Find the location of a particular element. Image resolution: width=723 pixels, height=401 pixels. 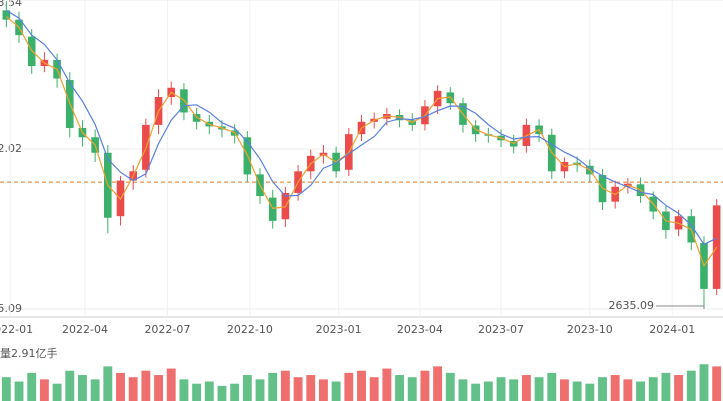

y-tick-label: 3633.54 is located at coordinates (11, 4).